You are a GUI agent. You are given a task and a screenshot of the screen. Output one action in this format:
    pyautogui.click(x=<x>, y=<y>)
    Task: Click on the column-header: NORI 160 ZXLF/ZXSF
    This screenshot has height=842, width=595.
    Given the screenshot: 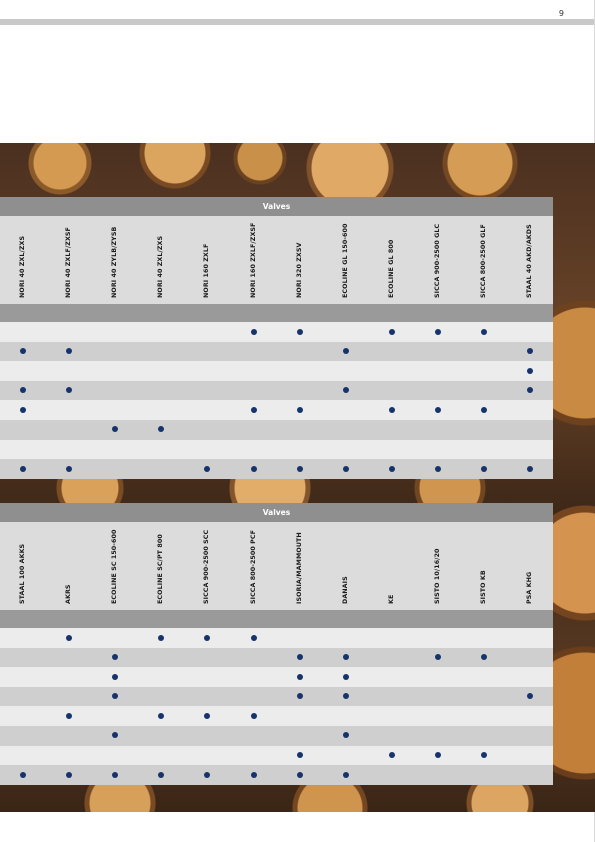 What is the action you would take?
    pyautogui.click(x=253, y=260)
    